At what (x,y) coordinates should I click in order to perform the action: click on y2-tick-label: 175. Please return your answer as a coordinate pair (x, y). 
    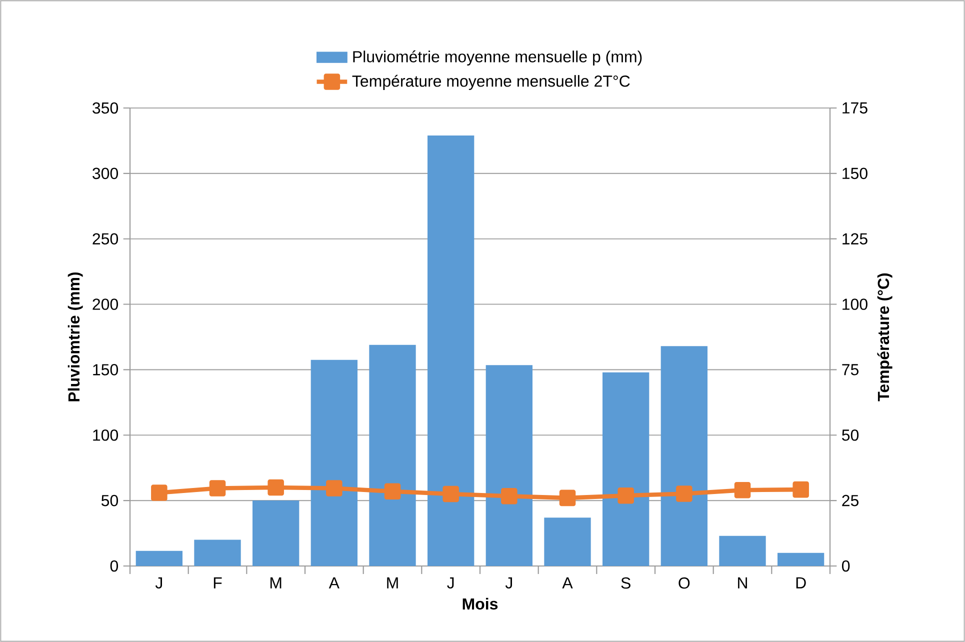
    Looking at the image, I should click on (855, 108).